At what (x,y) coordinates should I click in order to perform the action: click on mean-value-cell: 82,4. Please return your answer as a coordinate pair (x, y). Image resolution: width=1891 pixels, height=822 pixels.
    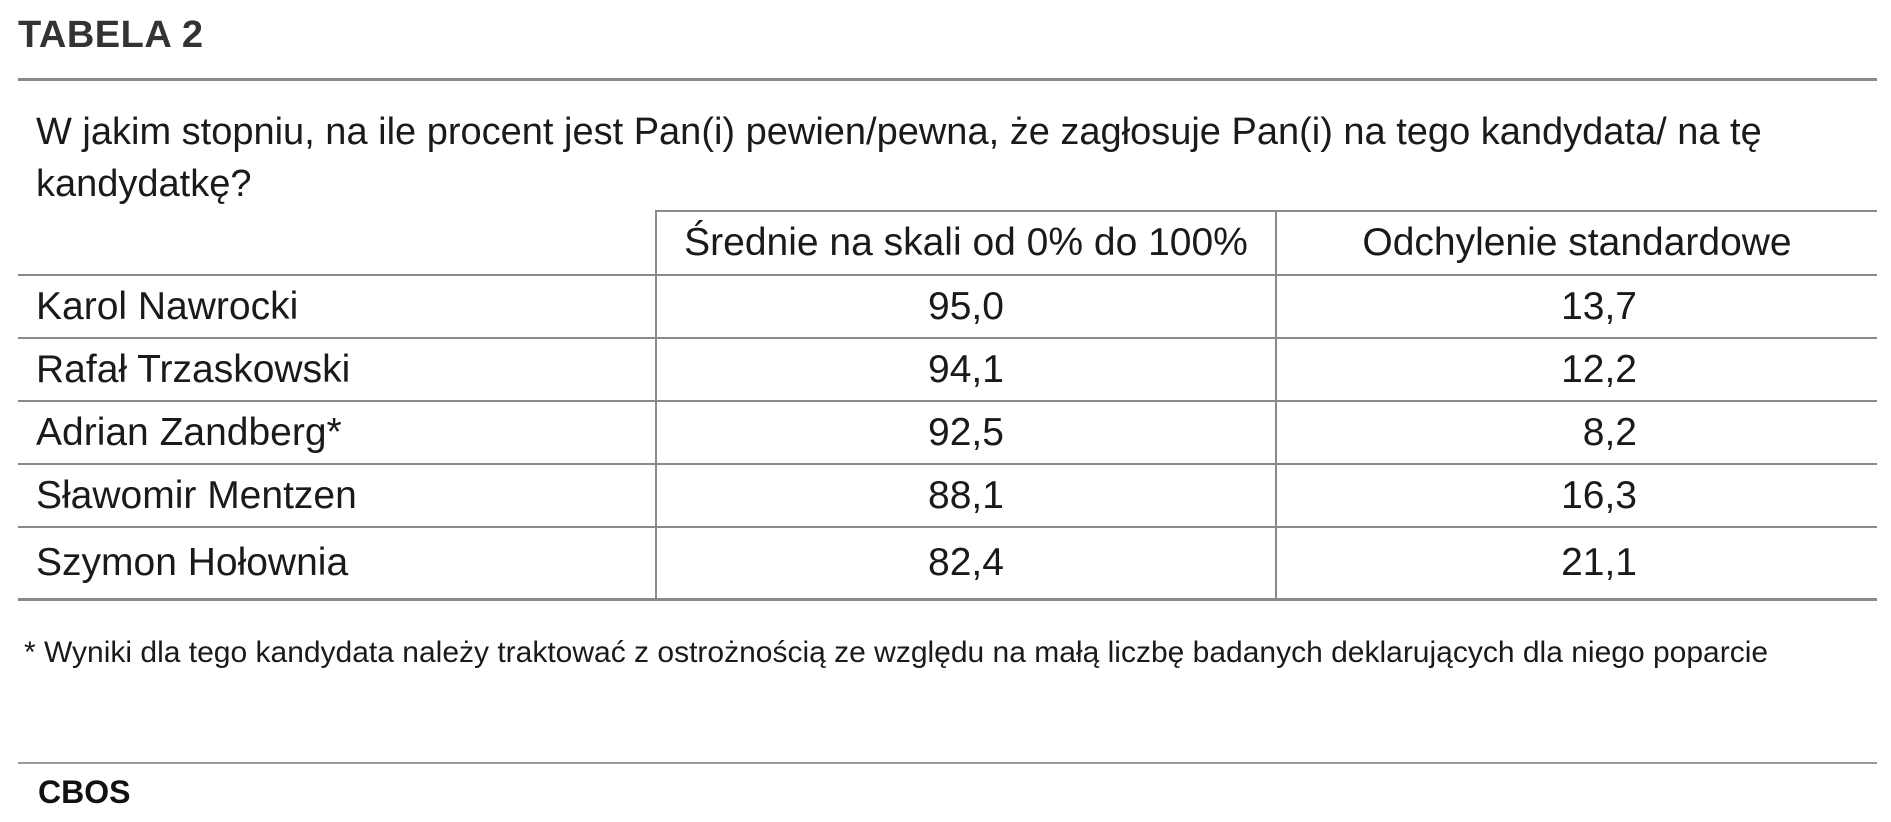
    Looking at the image, I should click on (965, 564).